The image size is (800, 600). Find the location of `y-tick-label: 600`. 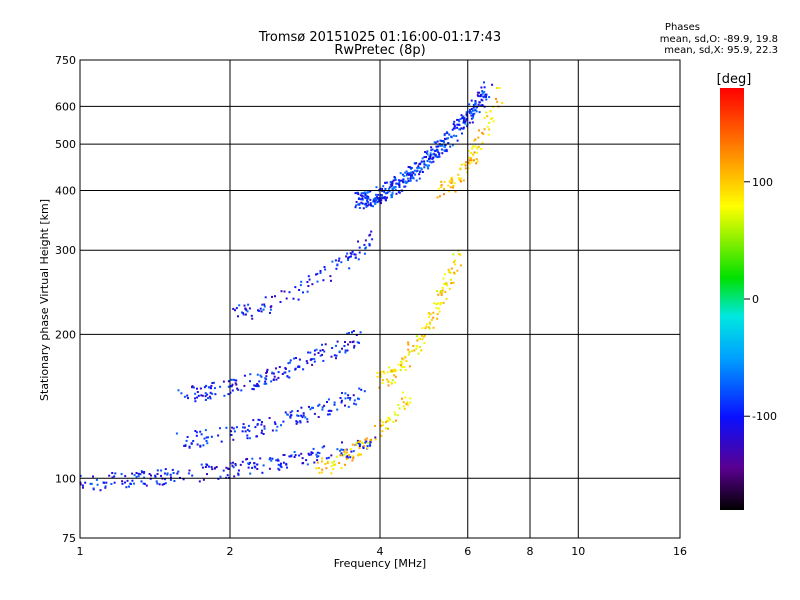

y-tick-label: 600 is located at coordinates (65, 106).